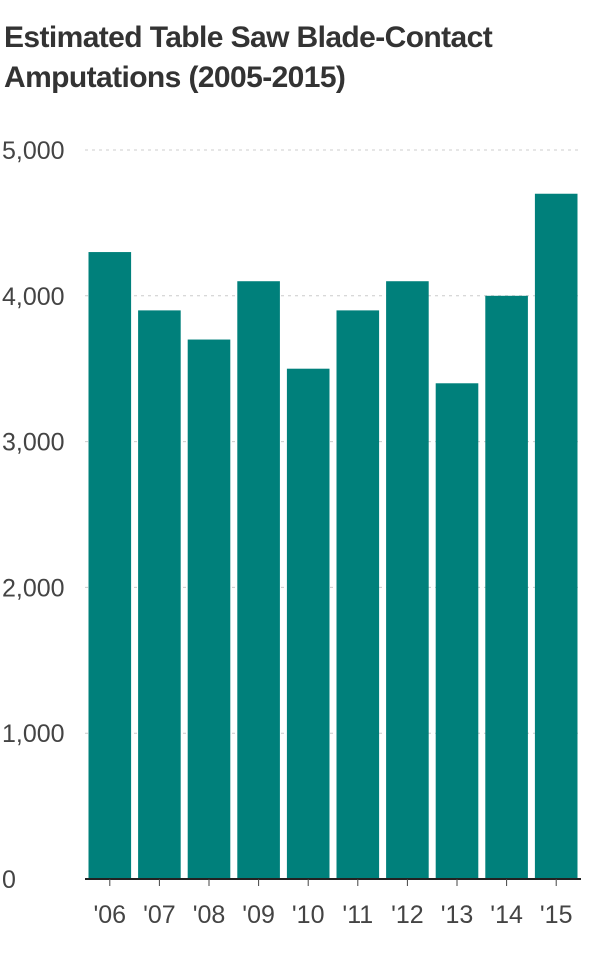 The height and width of the screenshot is (960, 600). I want to click on x-axis, so click(333, 882).